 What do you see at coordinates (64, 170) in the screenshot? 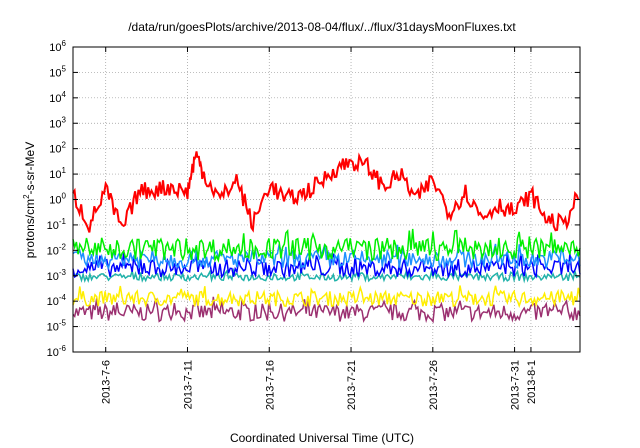
I see `y-tick-label-exponent: 1` at bounding box center [64, 170].